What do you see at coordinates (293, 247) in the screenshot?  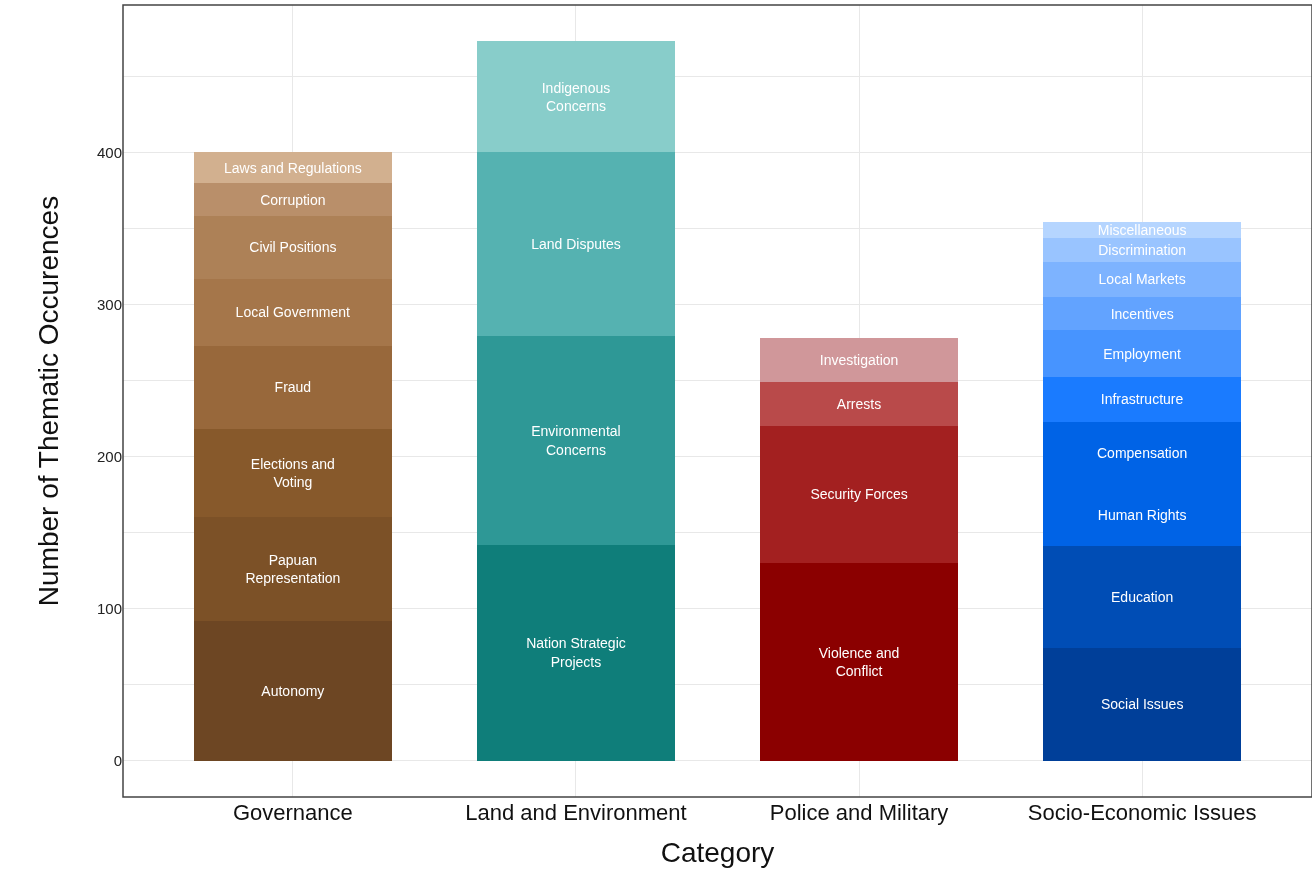 I see `series-label: Civil Positions` at bounding box center [293, 247].